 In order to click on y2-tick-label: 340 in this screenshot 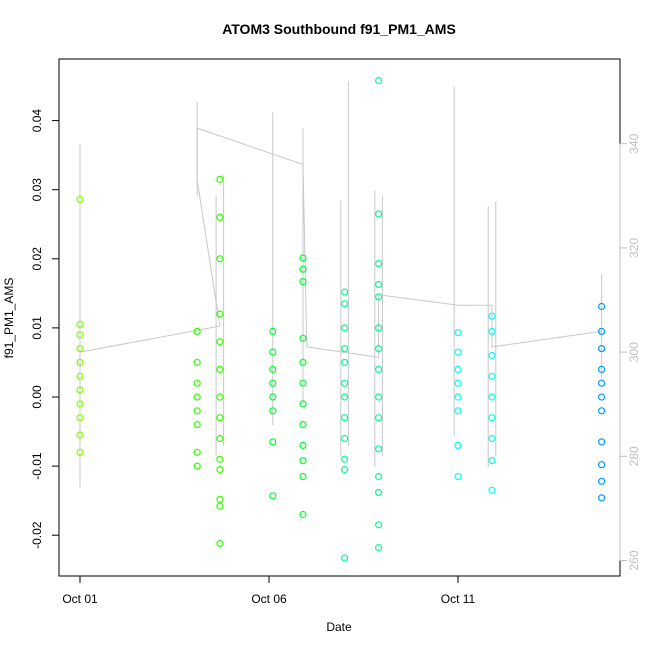, I will do `click(634, 143)`.